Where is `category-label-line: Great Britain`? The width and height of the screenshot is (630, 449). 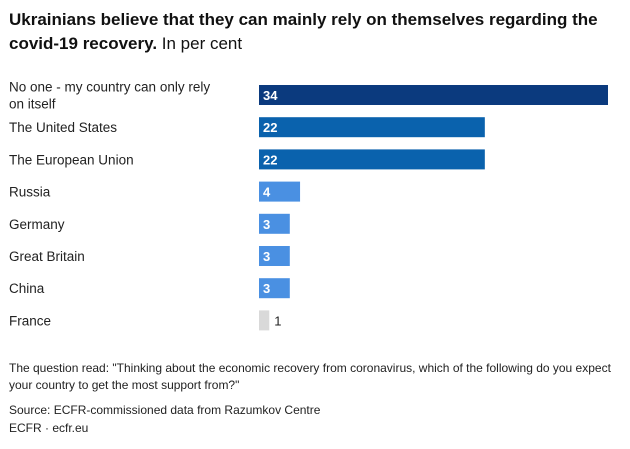
category-label-line: Great Britain is located at coordinates (47, 256).